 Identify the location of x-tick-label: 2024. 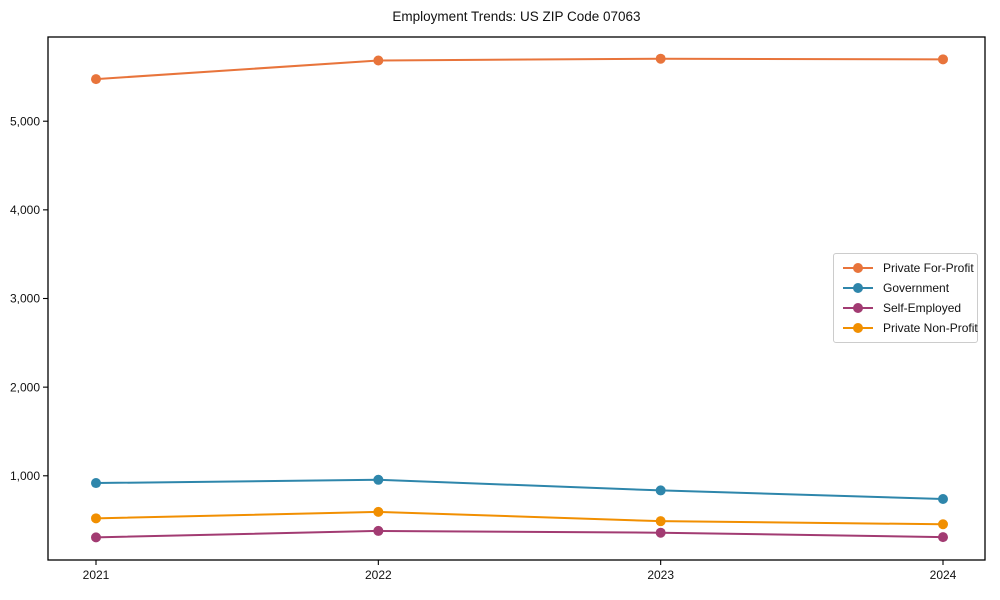
(943, 575).